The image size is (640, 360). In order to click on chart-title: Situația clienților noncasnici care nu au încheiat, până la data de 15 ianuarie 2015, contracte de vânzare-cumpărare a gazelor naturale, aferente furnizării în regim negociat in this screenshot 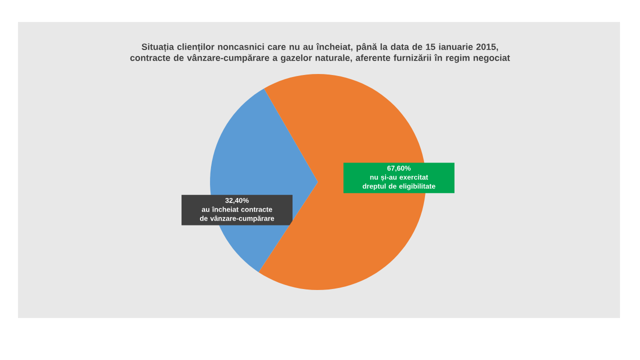, I will do `click(320, 53)`.